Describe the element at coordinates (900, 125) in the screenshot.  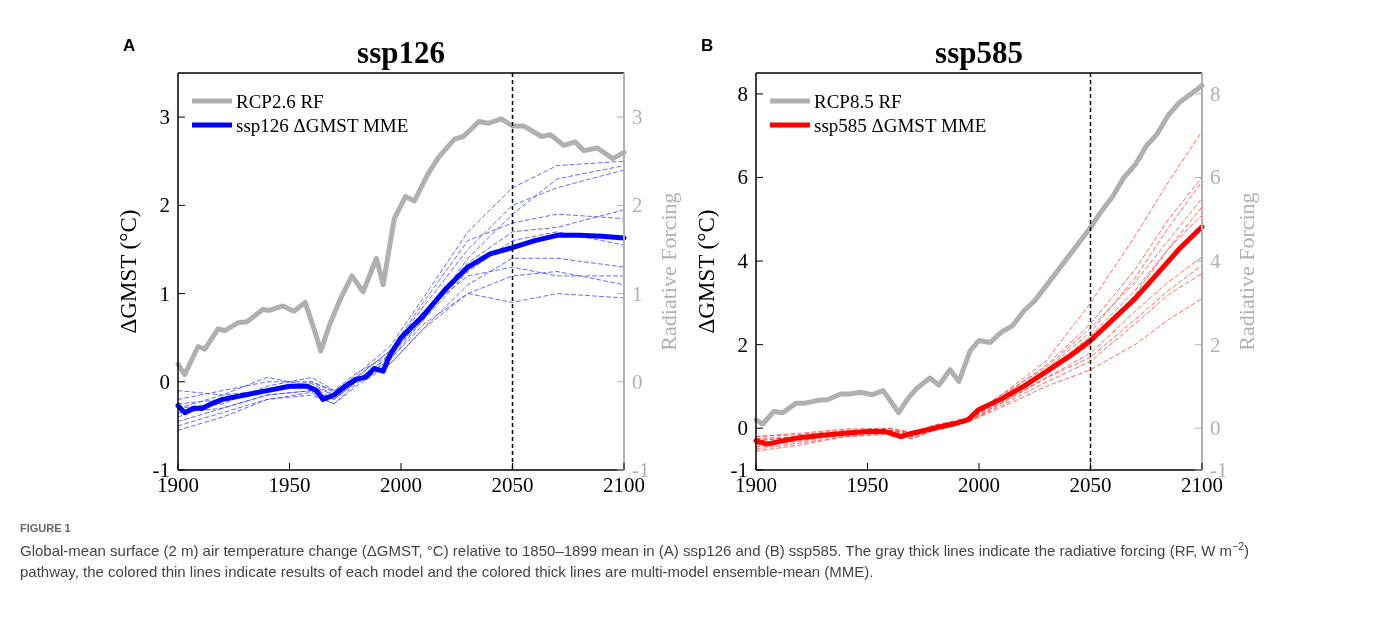
I see `legend-label: ssp585 ΔGMST MME` at that location.